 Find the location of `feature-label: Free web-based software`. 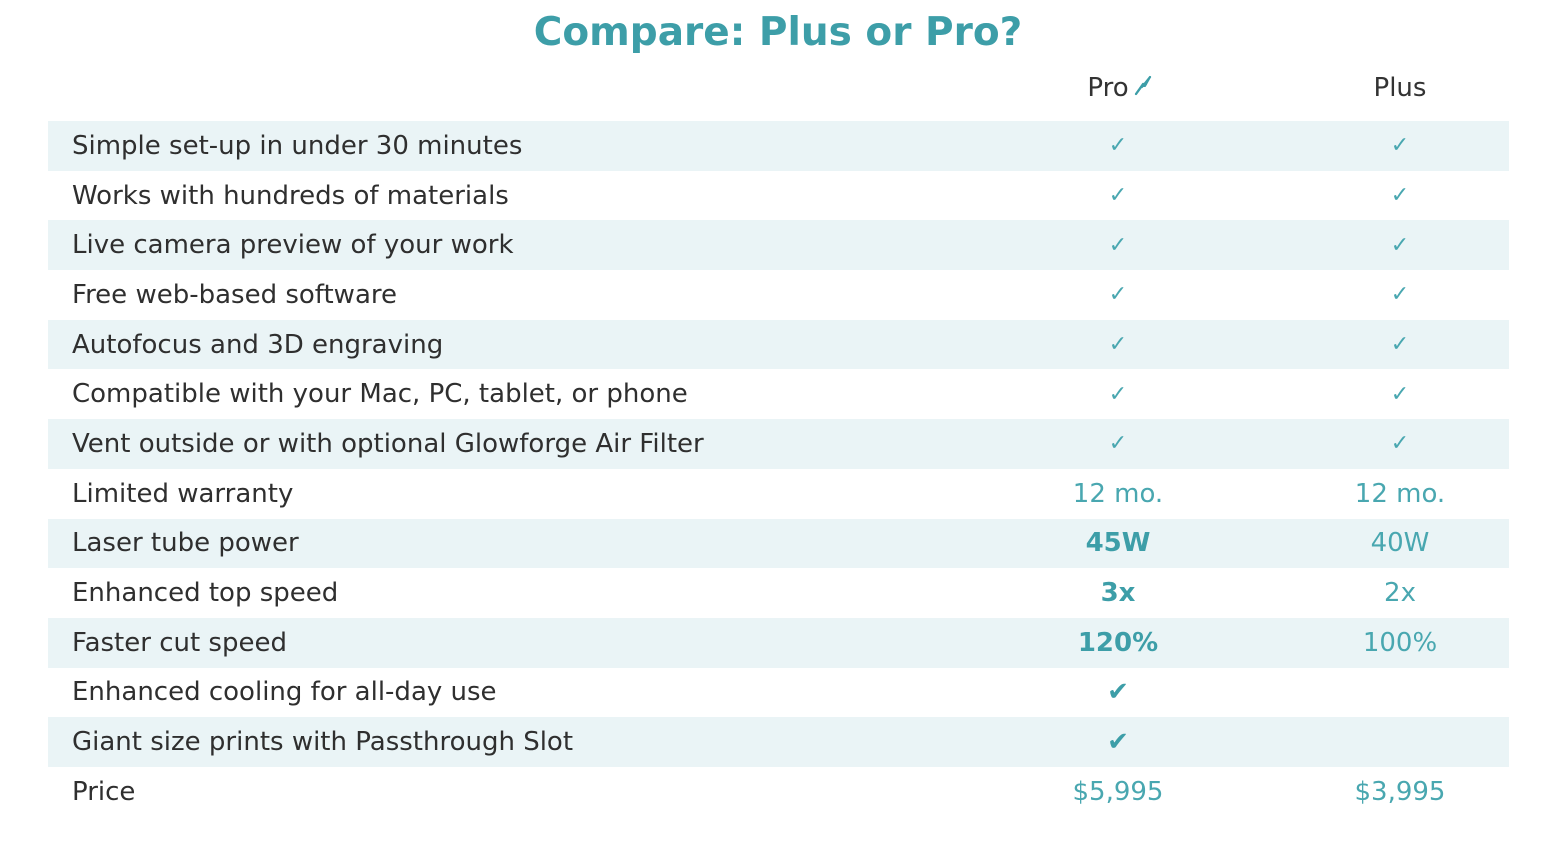

feature-label: Free web-based software is located at coordinates (234, 294).